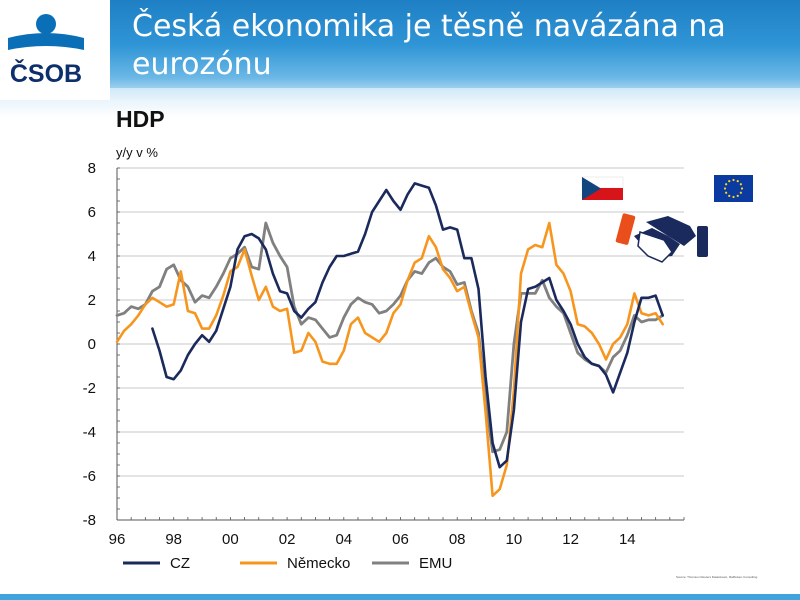 The height and width of the screenshot is (600, 800). I want to click on y-tick-label: -8, so click(89, 520).